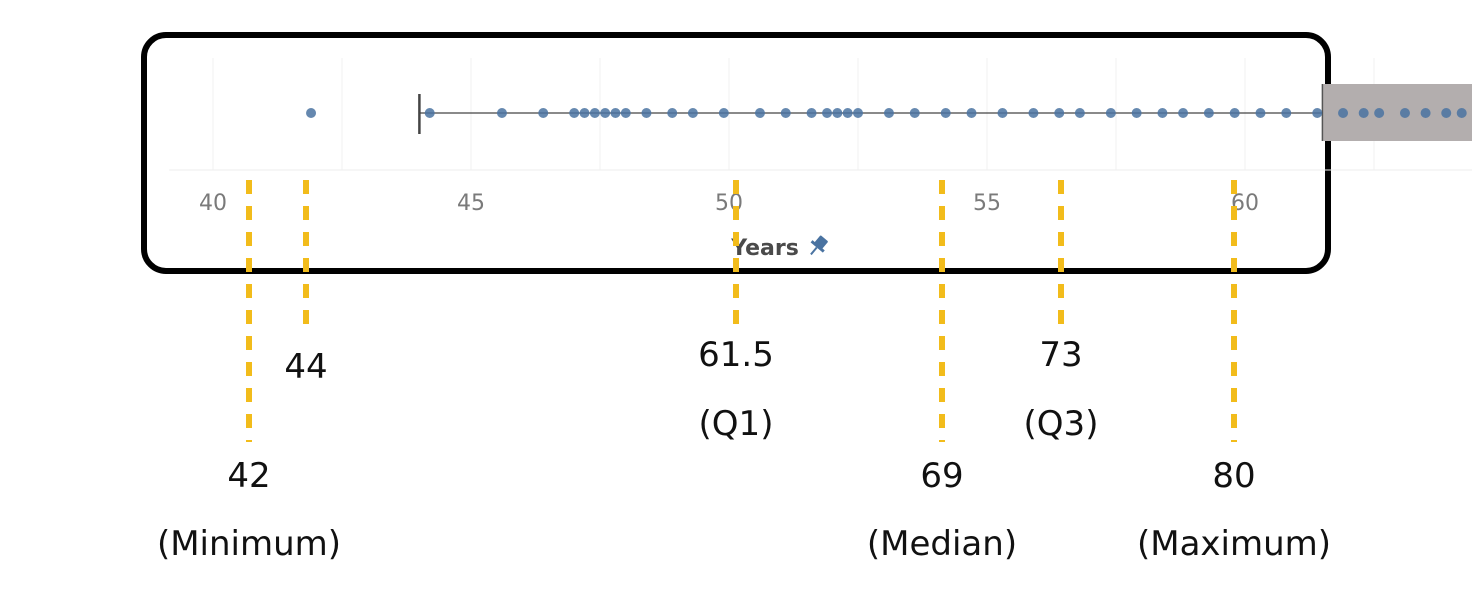  What do you see at coordinates (736, 424) in the screenshot?
I see `q1-name-label: (Q1)` at bounding box center [736, 424].